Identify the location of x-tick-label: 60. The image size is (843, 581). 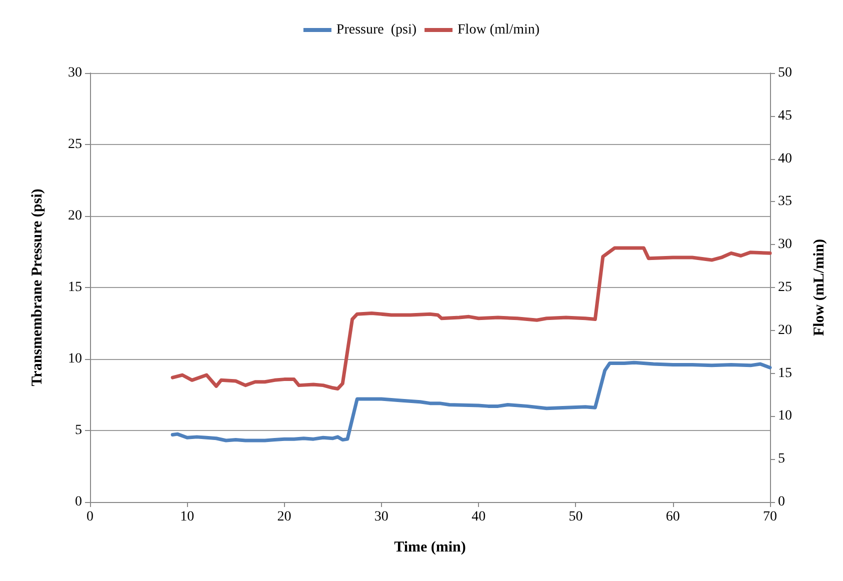
(673, 517).